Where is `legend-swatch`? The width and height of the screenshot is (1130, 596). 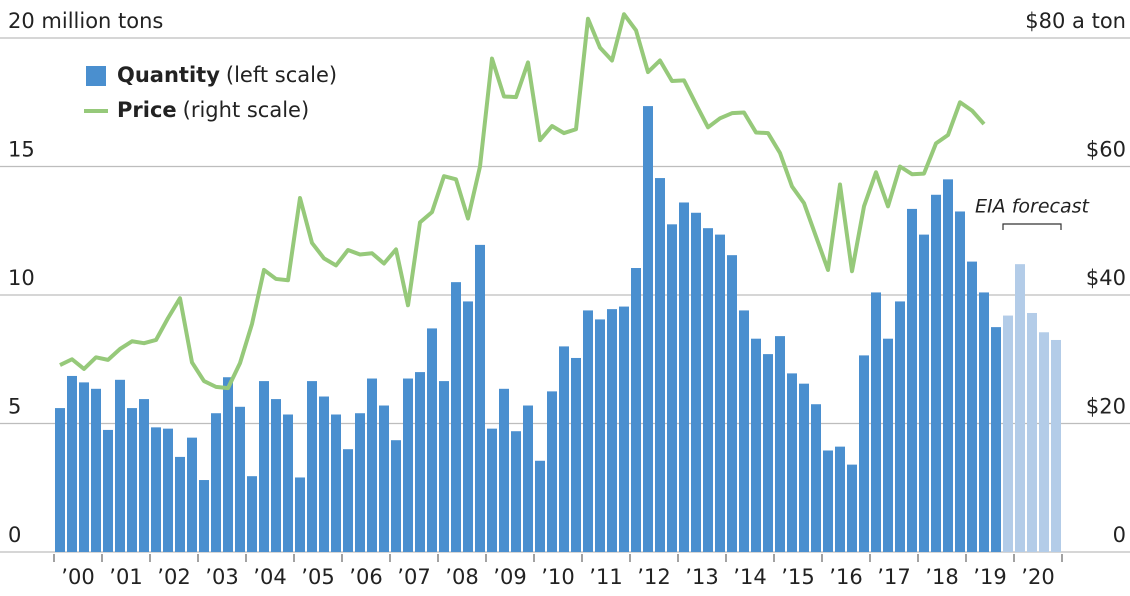 legend-swatch is located at coordinates (96, 76).